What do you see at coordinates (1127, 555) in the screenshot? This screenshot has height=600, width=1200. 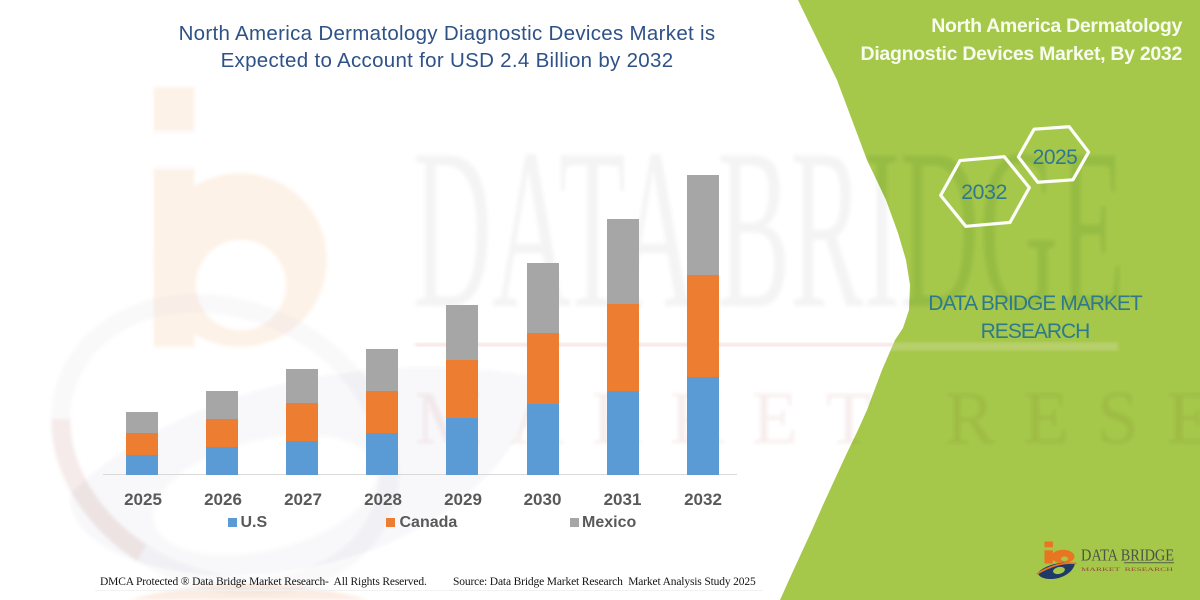 I see `svg-text: DATA BRIDGE` at bounding box center [1127, 555].